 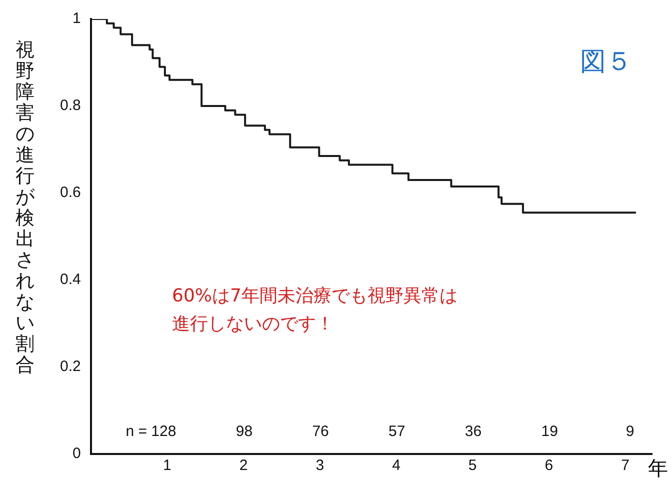 What do you see at coordinates (396, 465) in the screenshot?
I see `x-tick-label: 4` at bounding box center [396, 465].